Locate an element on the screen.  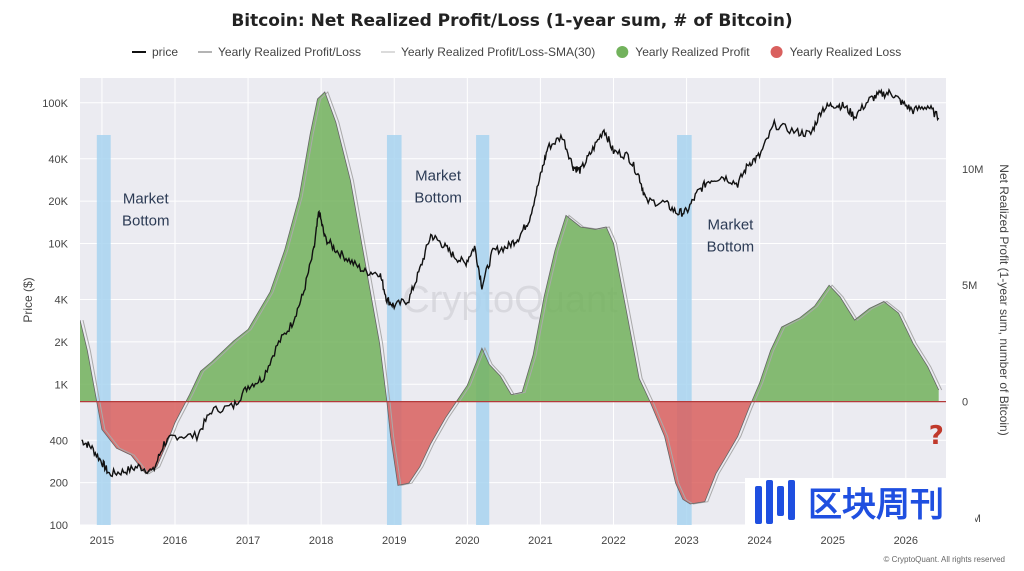
x-tick-5: 2020 is located at coordinates (467, 541).